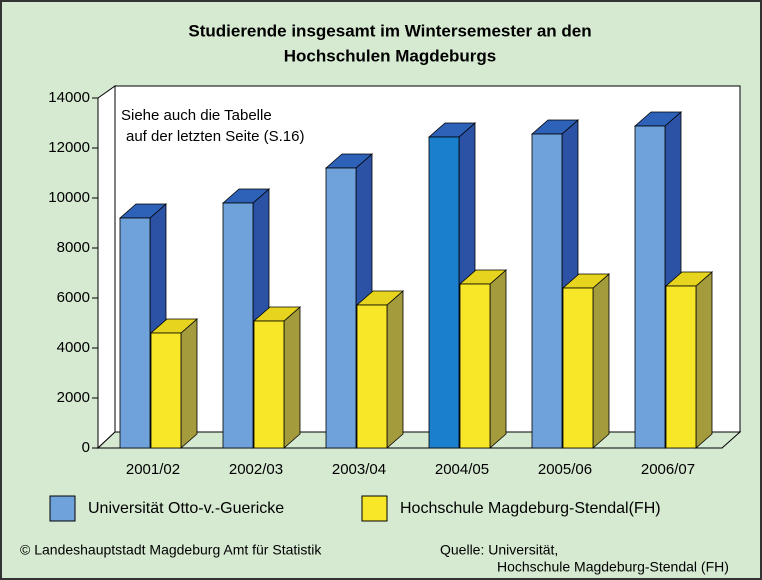 The width and height of the screenshot is (762, 580). I want to click on y-tick-label: 14000, so click(69, 97).